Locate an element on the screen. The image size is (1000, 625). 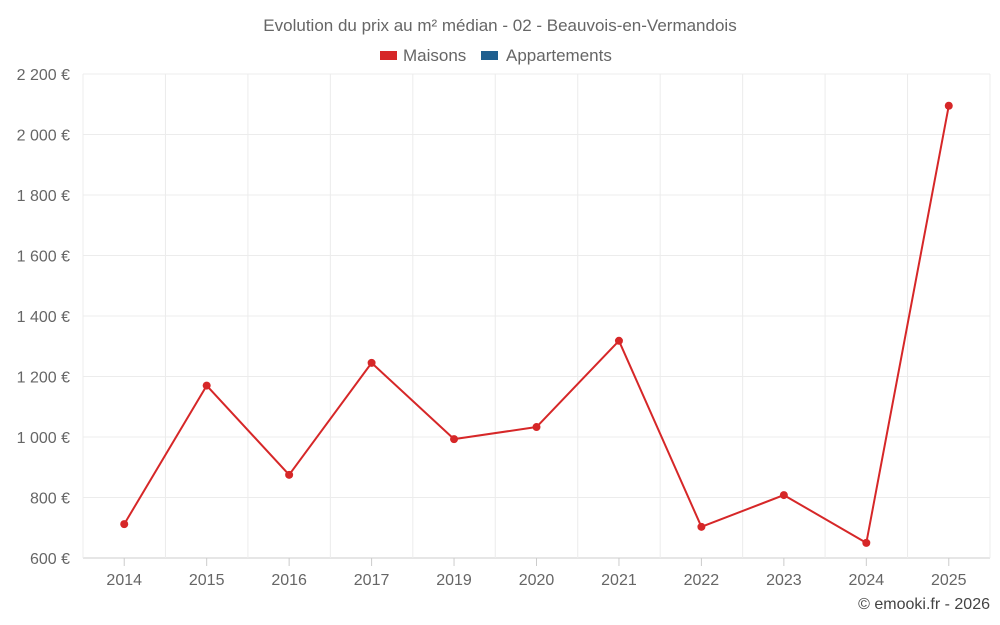
legend: Maisons Appartements is located at coordinates (496, 55).